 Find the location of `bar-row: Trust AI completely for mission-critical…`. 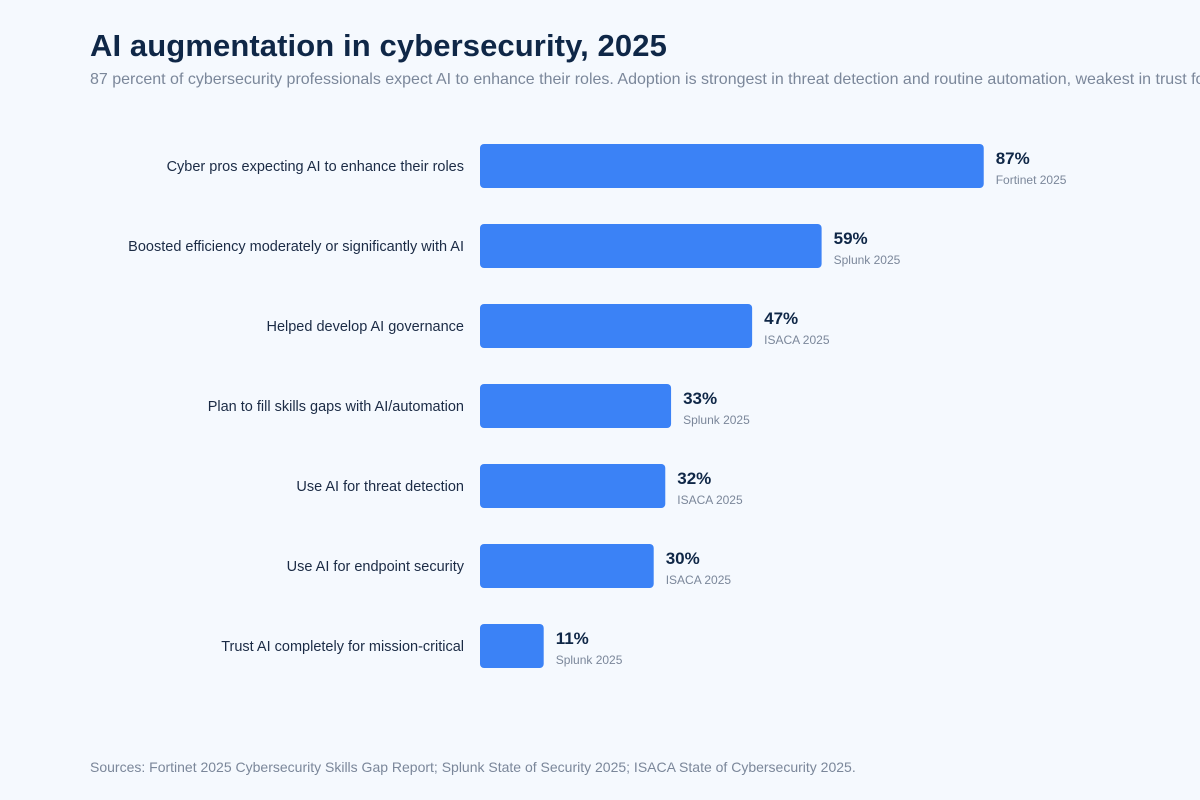

bar-row: Trust AI completely for mission-critical… is located at coordinates (422, 646).